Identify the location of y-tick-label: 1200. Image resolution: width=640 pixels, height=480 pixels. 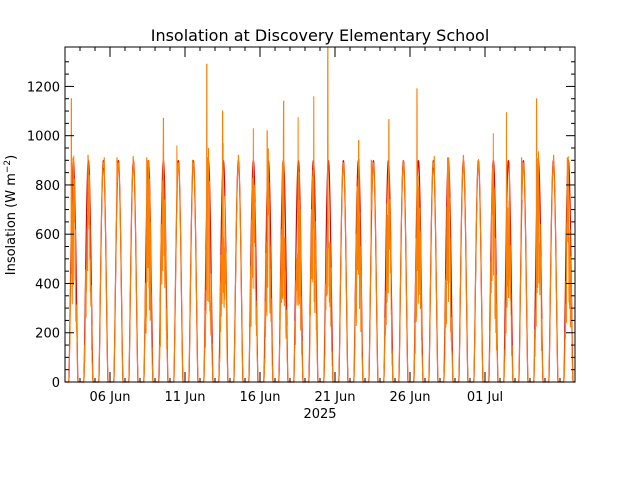
(43, 87).